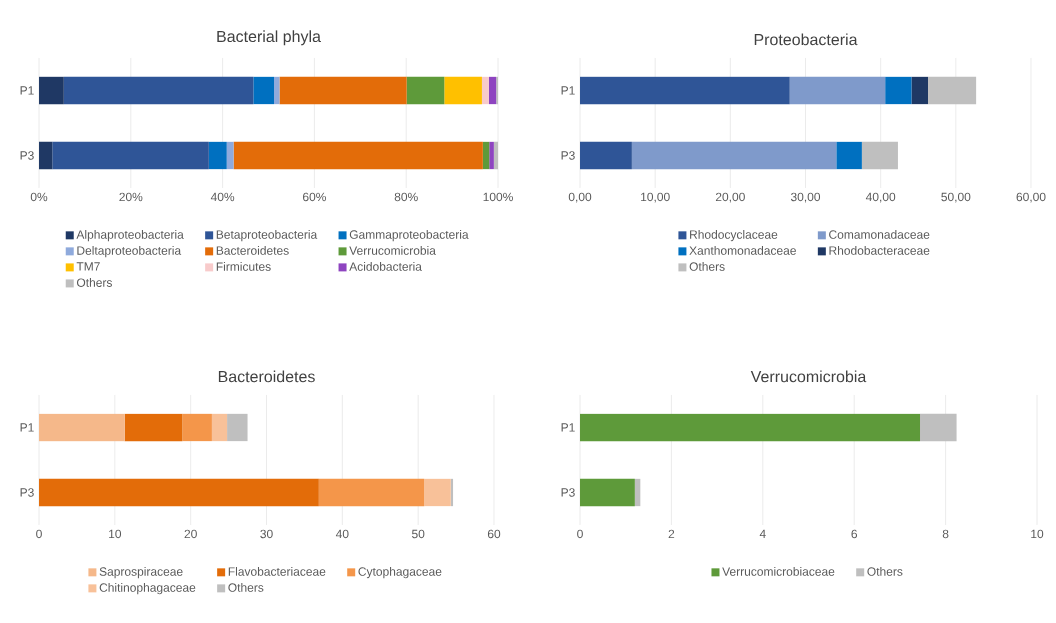  I want to click on legend-label: Xanthomonadaceae, so click(742, 250).